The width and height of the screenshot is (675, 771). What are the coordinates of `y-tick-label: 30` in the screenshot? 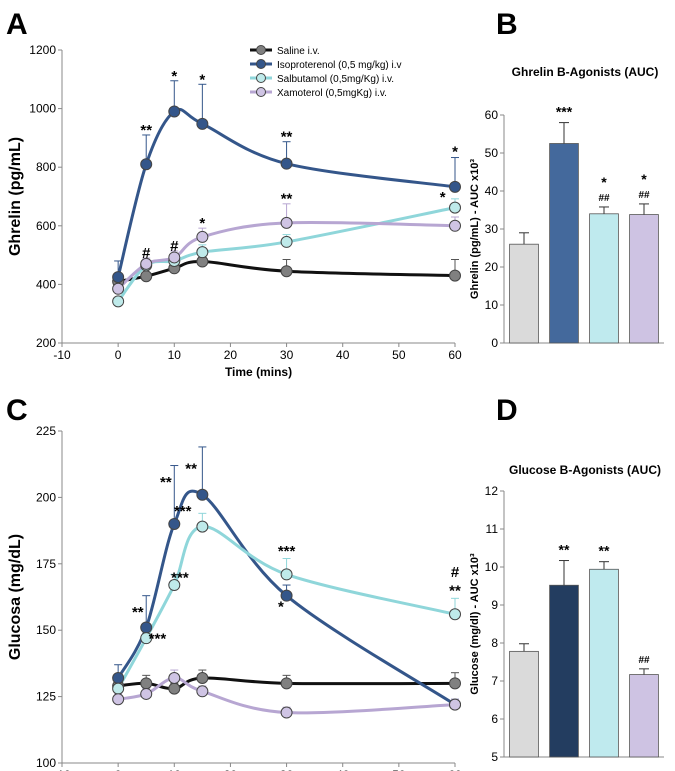 It's located at (492, 229).